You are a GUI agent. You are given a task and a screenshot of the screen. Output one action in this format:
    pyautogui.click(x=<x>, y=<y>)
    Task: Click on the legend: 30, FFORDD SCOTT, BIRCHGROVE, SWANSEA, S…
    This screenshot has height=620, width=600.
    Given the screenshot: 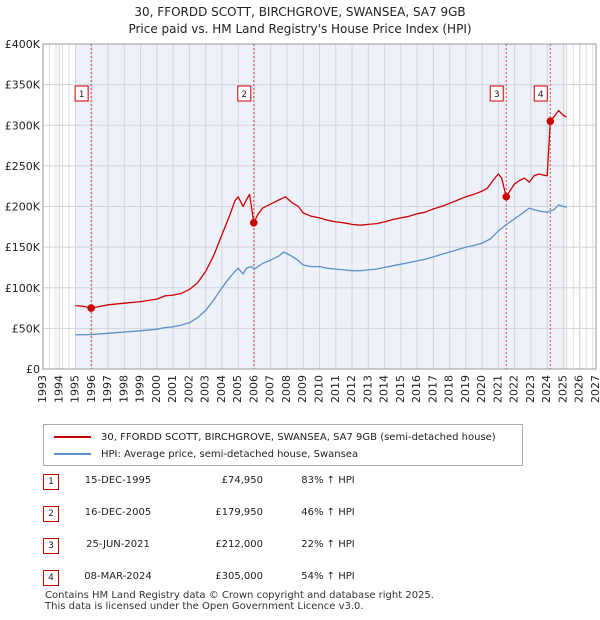 What is the action you would take?
    pyautogui.click(x=283, y=445)
    